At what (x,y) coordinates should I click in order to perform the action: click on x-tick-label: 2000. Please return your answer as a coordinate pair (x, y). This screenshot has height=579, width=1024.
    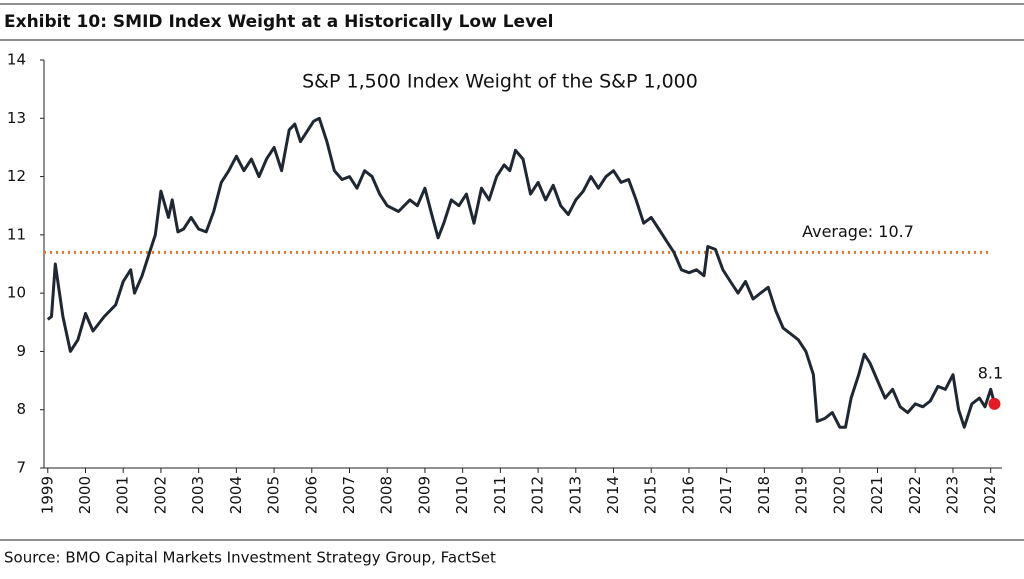
    Looking at the image, I should click on (85, 495).